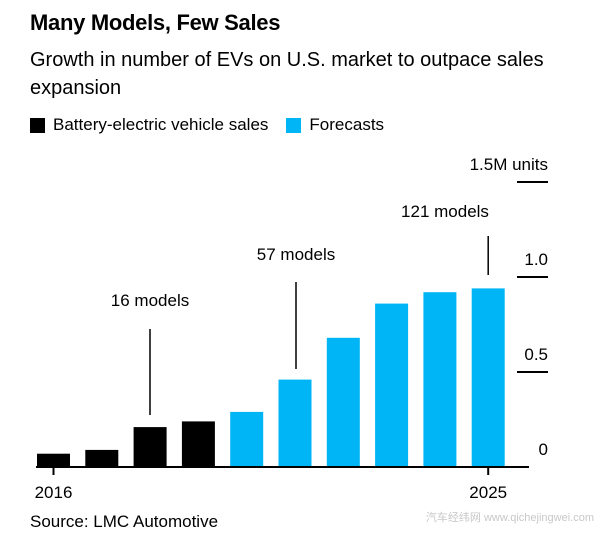 The height and width of the screenshot is (542, 600). I want to click on watermark: 汽车经纬网 www.qichejingwei.com, so click(509, 518).